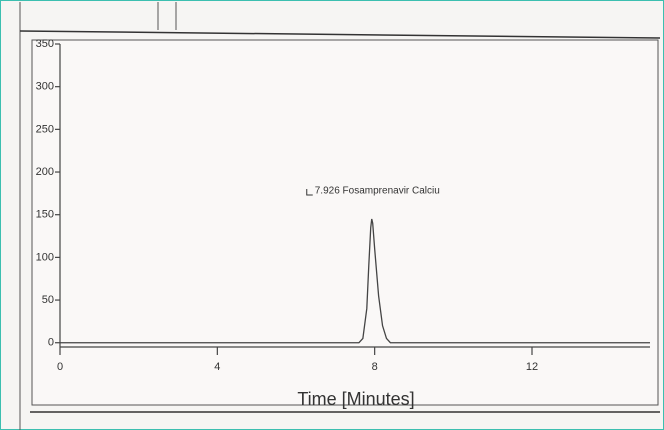 This screenshot has height=430, width=664. I want to click on y-tick-label: 350, so click(45, 44).